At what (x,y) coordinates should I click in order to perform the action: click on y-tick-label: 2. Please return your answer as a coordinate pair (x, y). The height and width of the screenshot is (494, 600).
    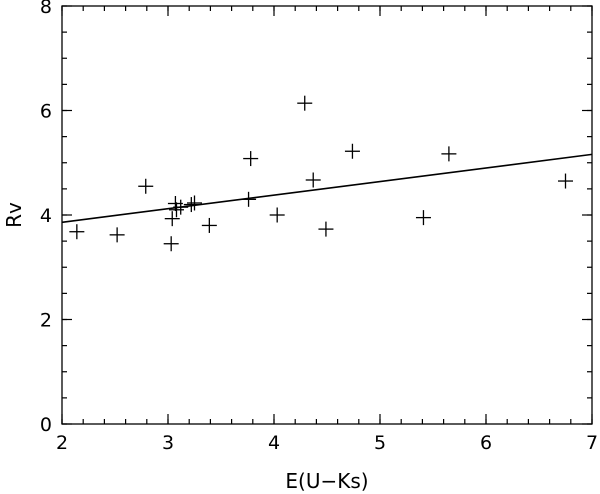
    Looking at the image, I should click on (46, 321).